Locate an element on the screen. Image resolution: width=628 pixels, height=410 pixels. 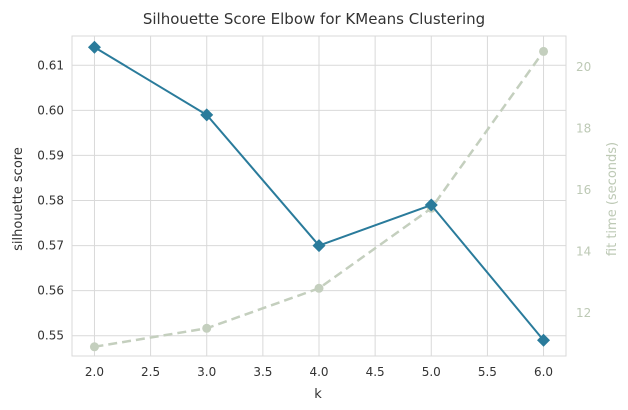
x-tick-label: 5.5 is located at coordinates (487, 372).